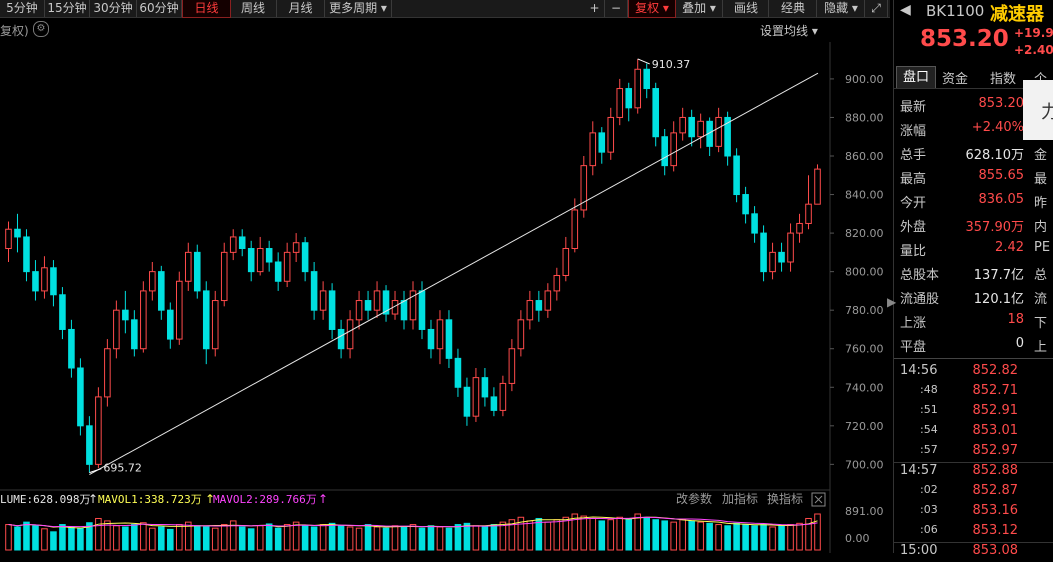 The height and width of the screenshot is (562, 1053). I want to click on quote-row: 量比 2.42 PE, so click(973, 248).